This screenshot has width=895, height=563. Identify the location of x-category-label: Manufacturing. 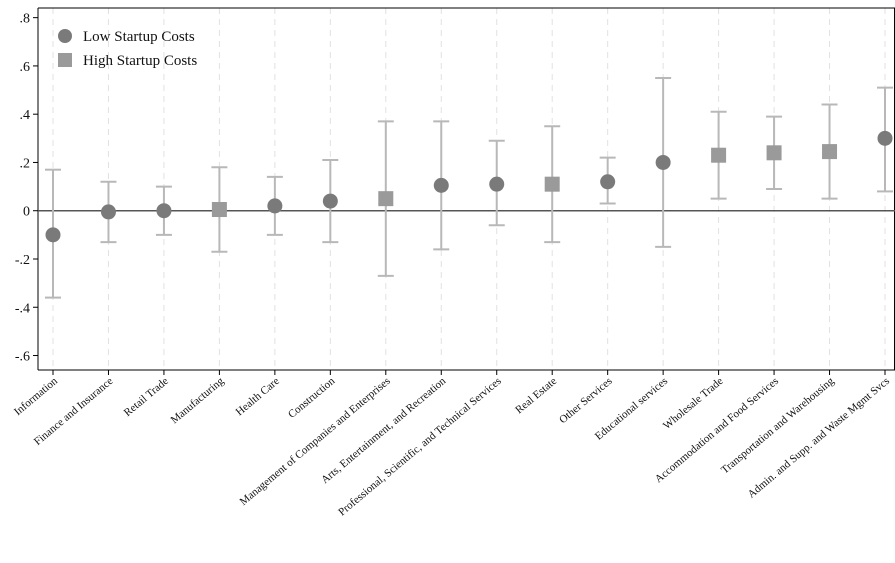
(198, 401).